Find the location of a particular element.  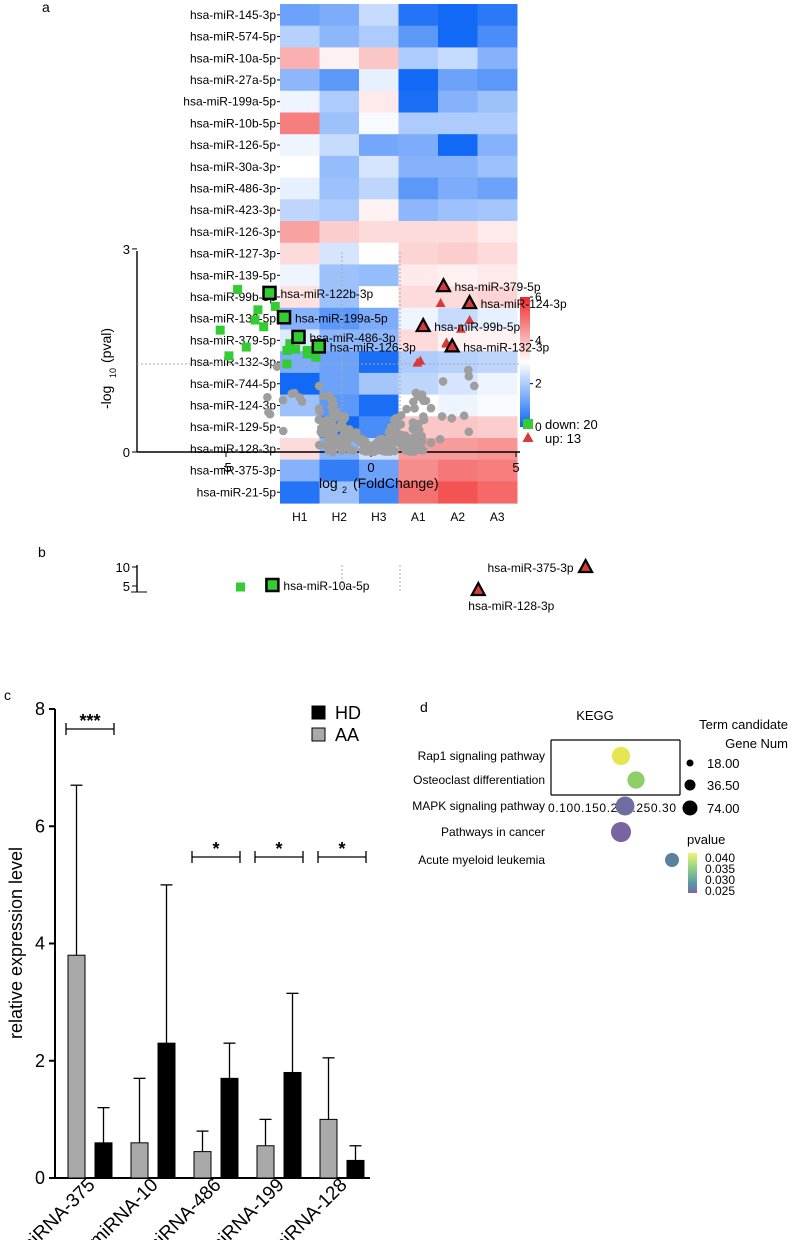

kegg-color-legend-title: pvalue is located at coordinates (706, 839).